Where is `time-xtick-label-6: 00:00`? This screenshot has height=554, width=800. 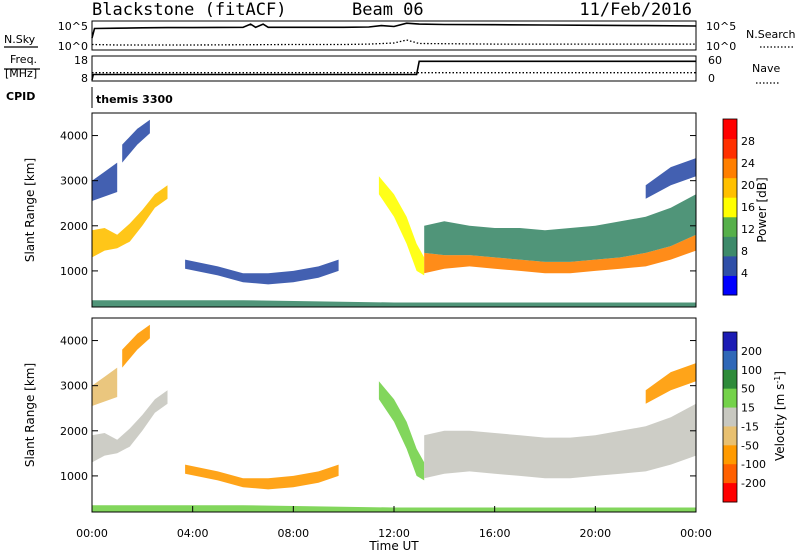 time-xtick-label-6: 00:00 is located at coordinates (696, 533).